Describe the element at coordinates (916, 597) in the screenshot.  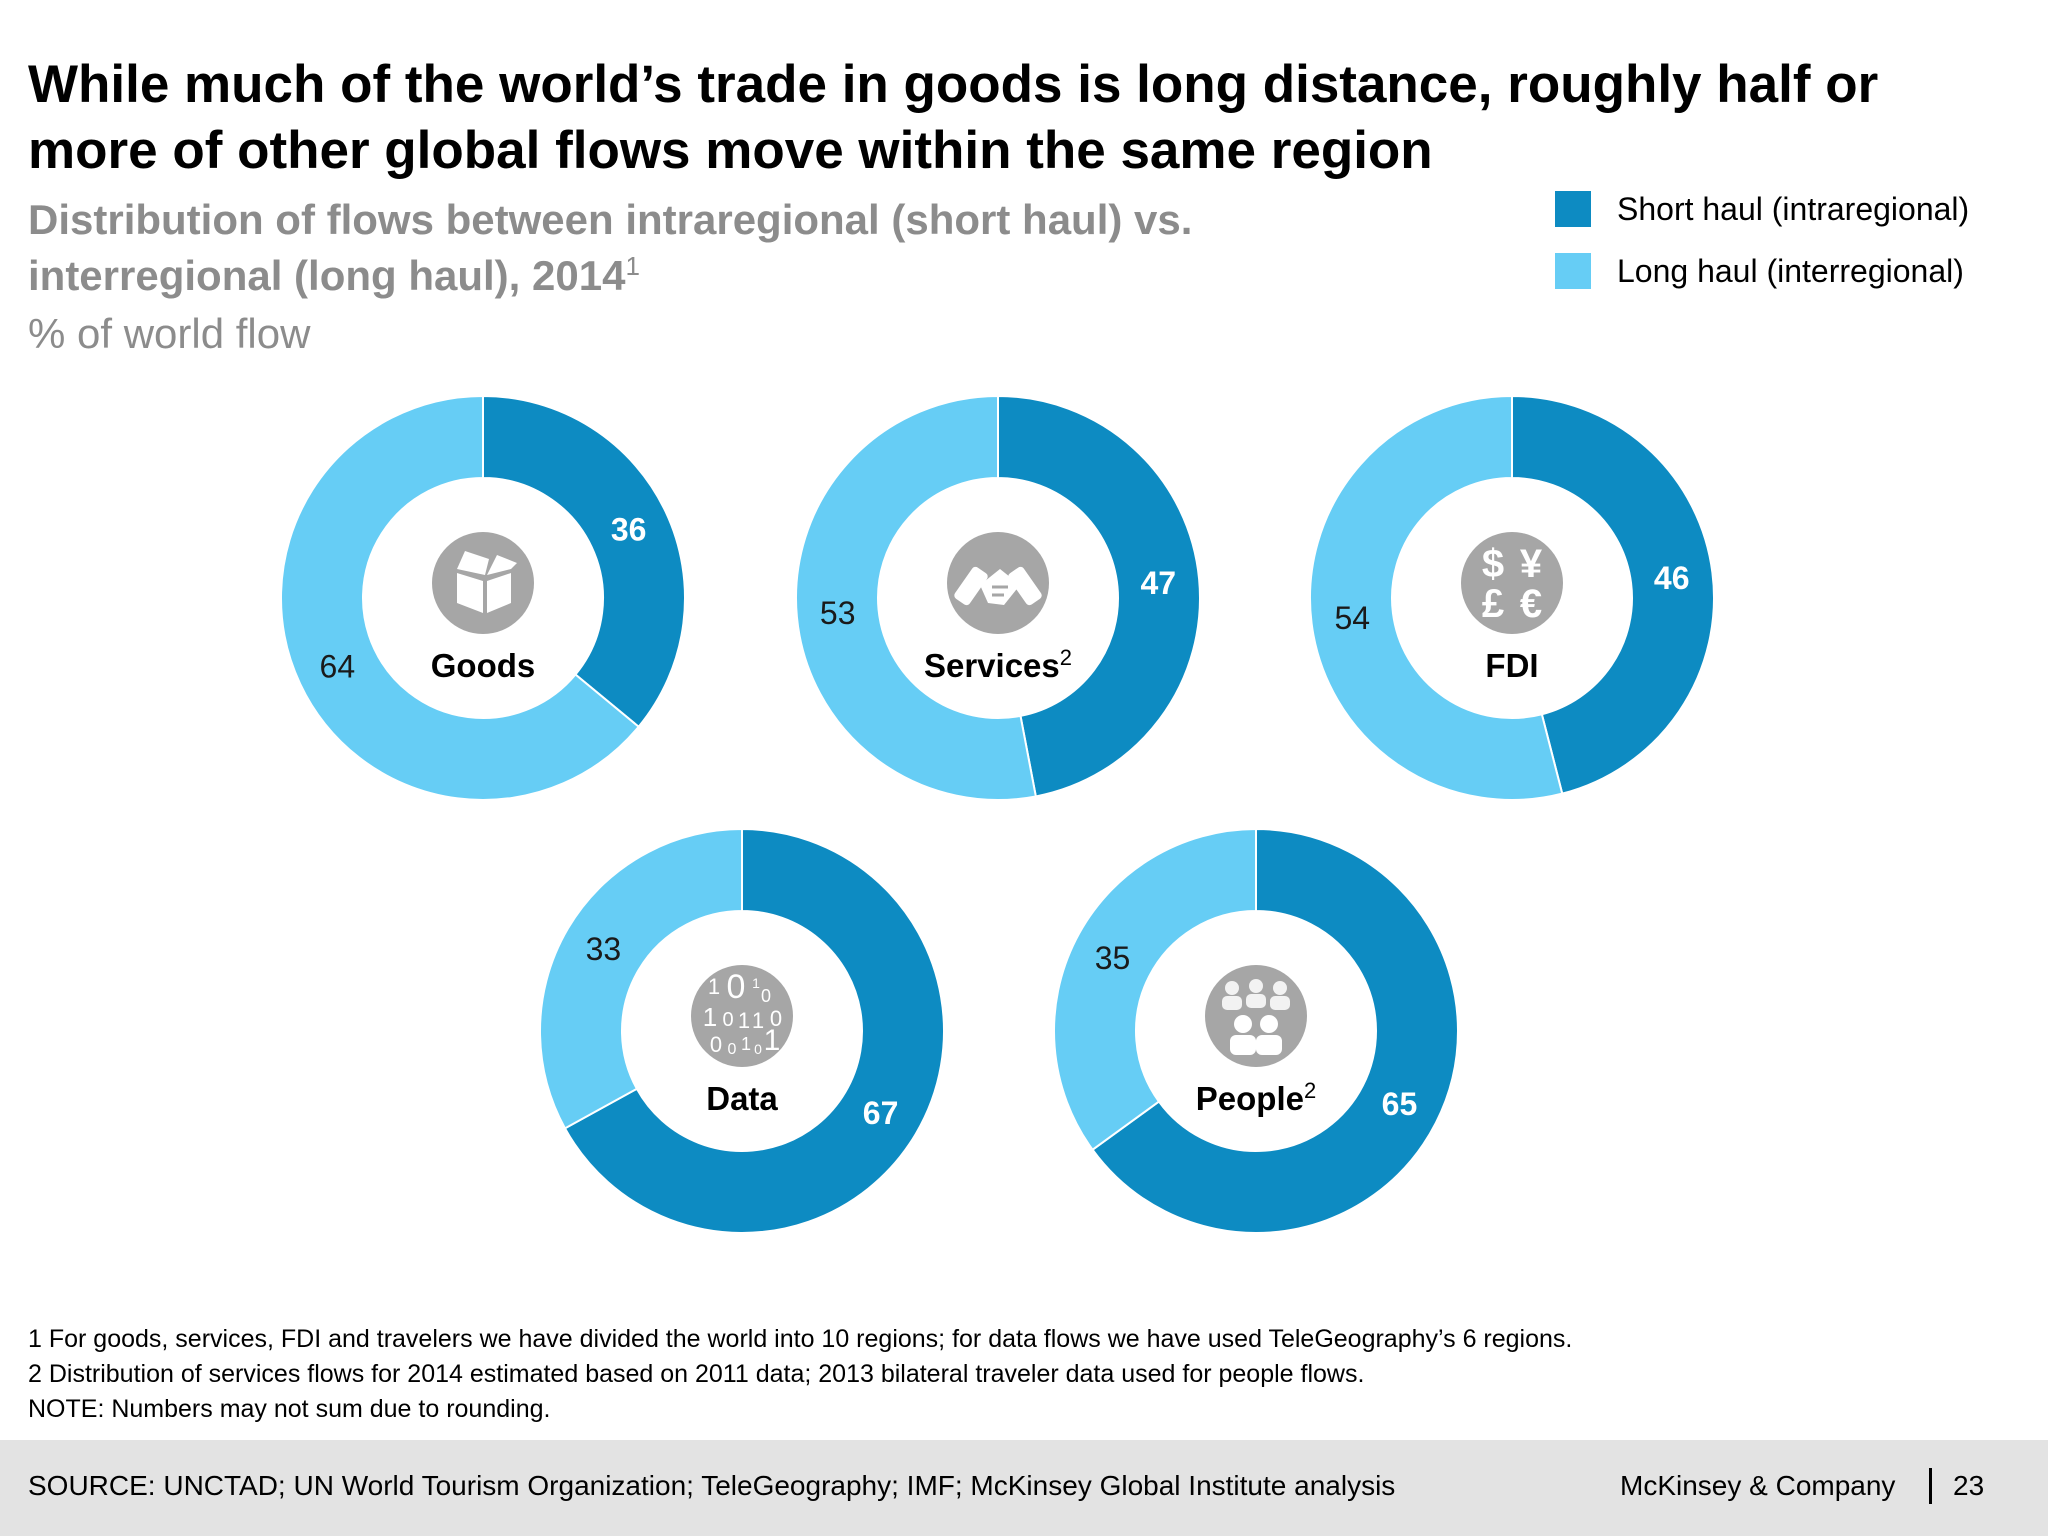
I see `slice-long-haul-services` at that location.